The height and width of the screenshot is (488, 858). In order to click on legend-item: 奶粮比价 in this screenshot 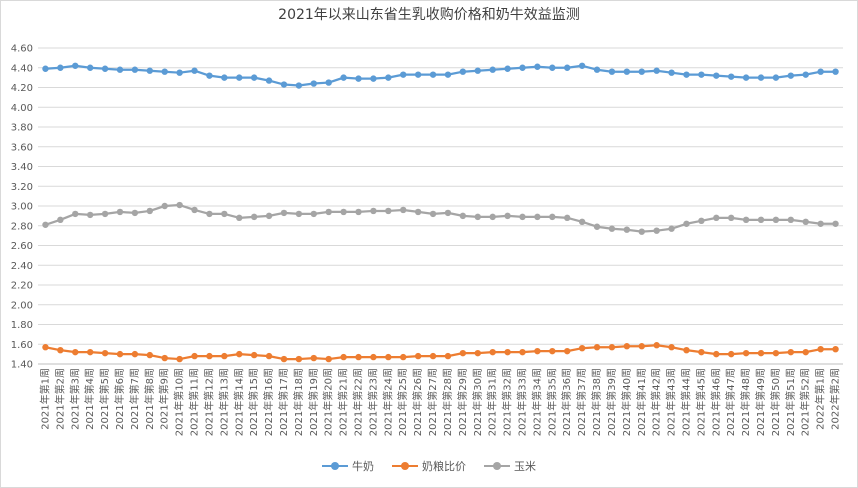, I will do `click(429, 466)`.